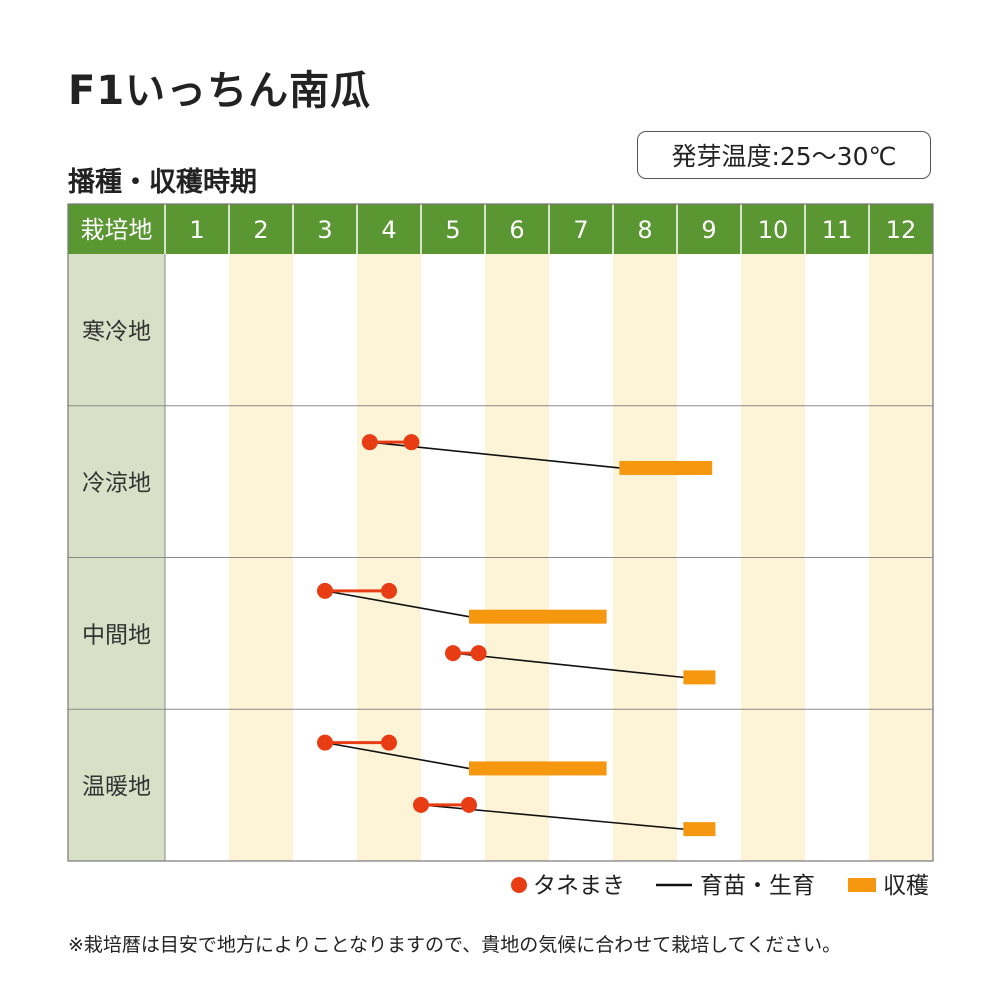 This screenshot has width=1000, height=1000. Describe the element at coordinates (117, 230) in the screenshot. I see `header-label: 栽培地` at that location.